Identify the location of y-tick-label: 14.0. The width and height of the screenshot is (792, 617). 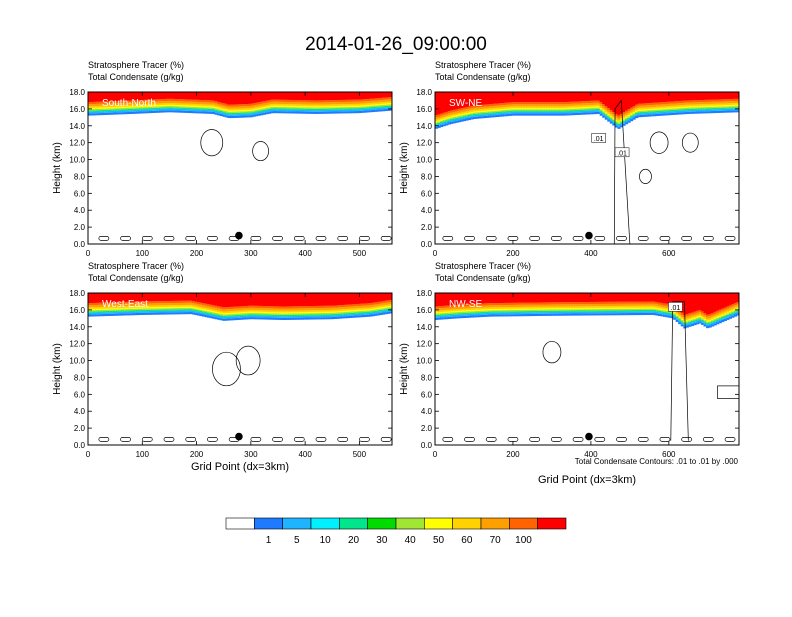
(77, 327).